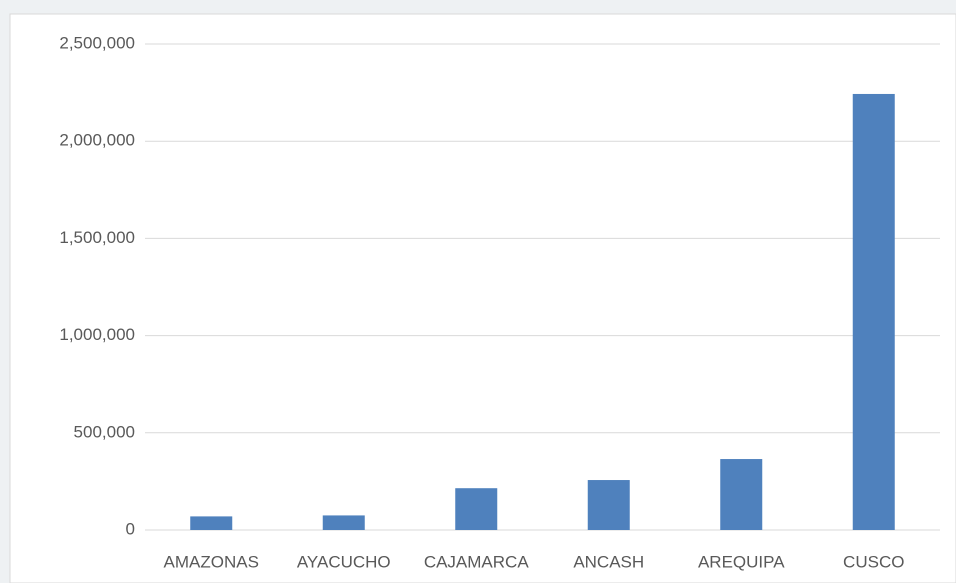 This screenshot has width=956, height=583. What do you see at coordinates (608, 561) in the screenshot?
I see `x-tick-label: ANCASH` at bounding box center [608, 561].